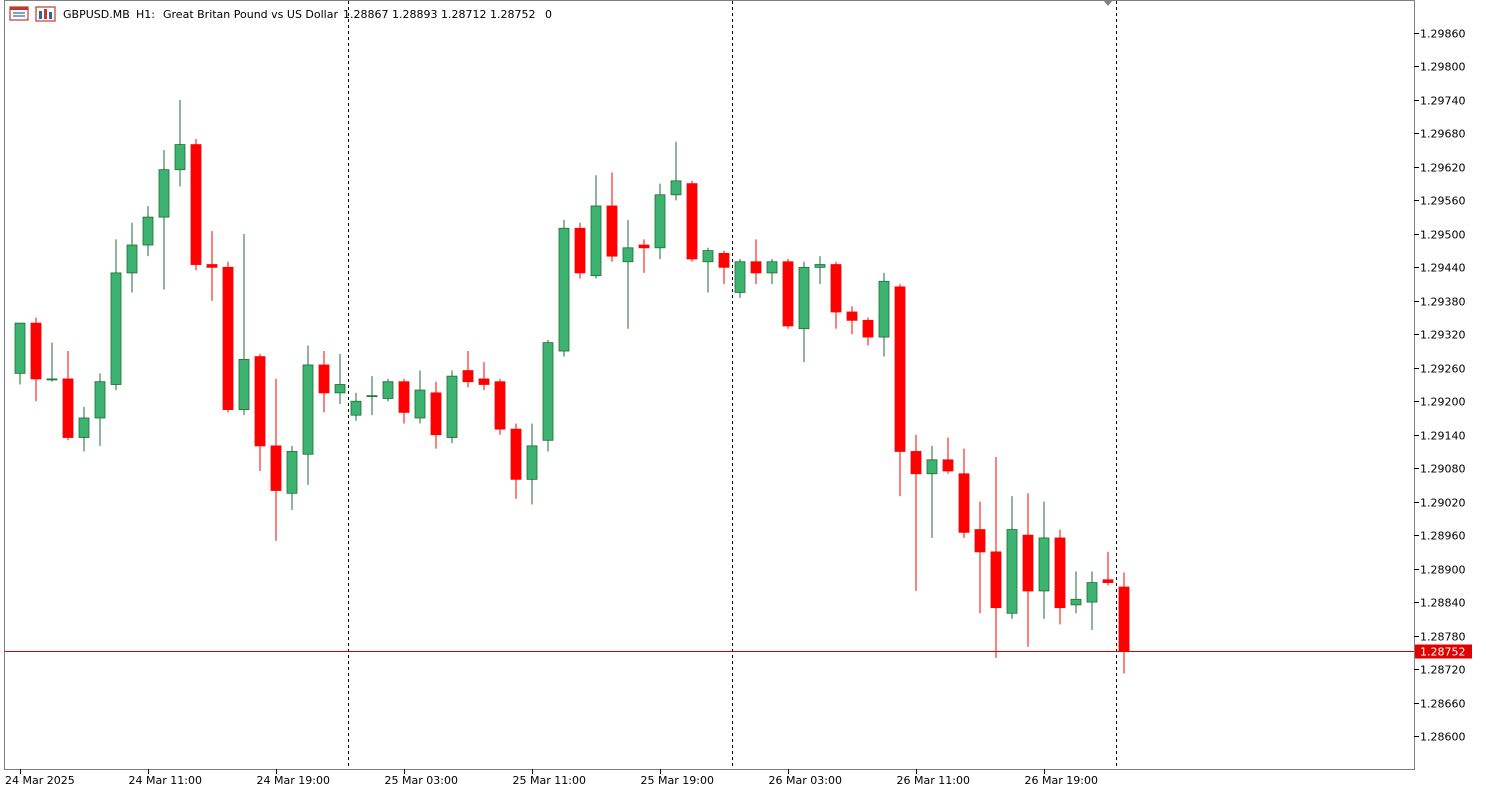 This screenshot has height=791, width=1486. Describe the element at coordinates (1443, 134) in the screenshot. I see `price-tick-label: 1.29680` at that location.